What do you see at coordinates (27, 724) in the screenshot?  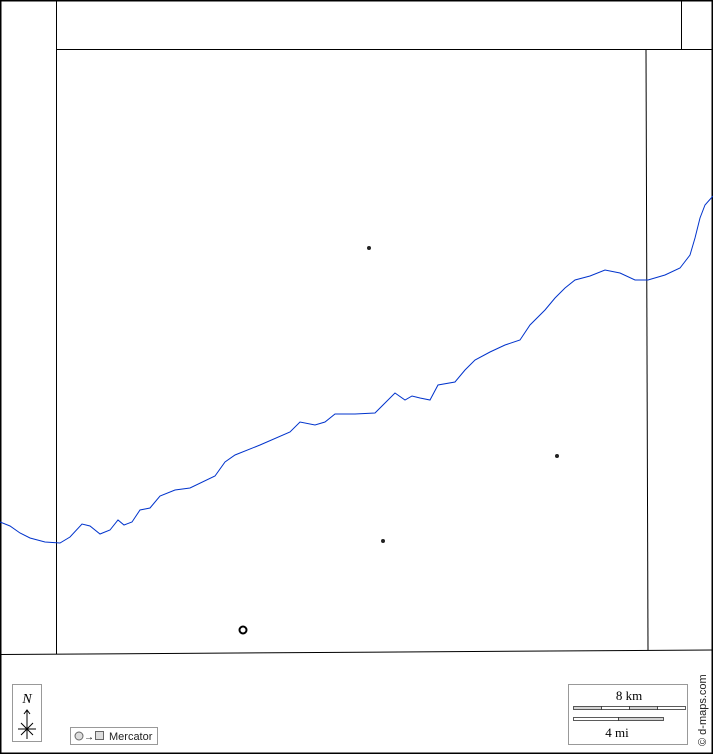 I see `north-arrow-icon` at bounding box center [27, 724].